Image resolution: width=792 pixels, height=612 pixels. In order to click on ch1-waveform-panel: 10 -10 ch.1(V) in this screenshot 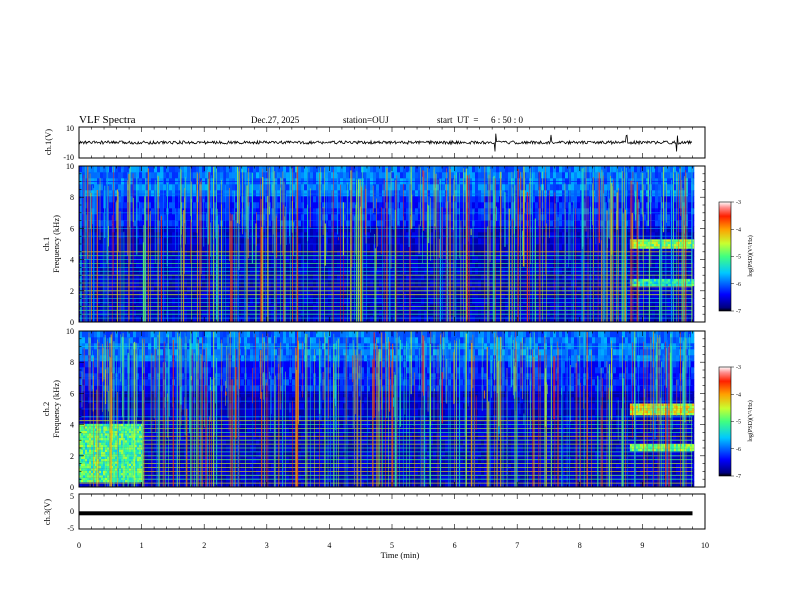, I will do `click(374, 143)`.